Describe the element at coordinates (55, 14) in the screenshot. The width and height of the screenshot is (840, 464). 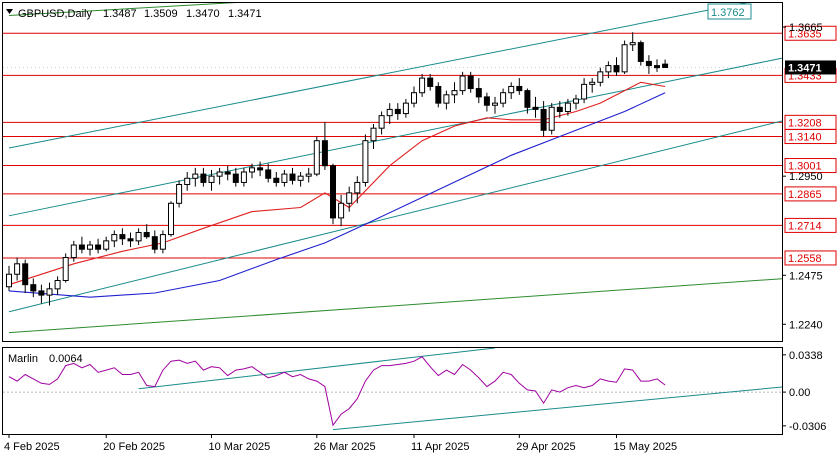
I see `symbol-title: GBPUSD,Daily` at that location.